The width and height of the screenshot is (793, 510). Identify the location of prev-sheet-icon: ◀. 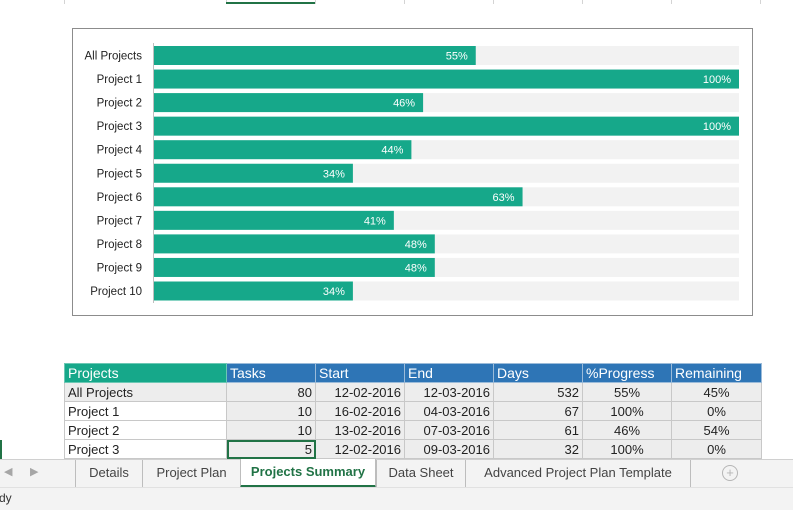
(8, 472).